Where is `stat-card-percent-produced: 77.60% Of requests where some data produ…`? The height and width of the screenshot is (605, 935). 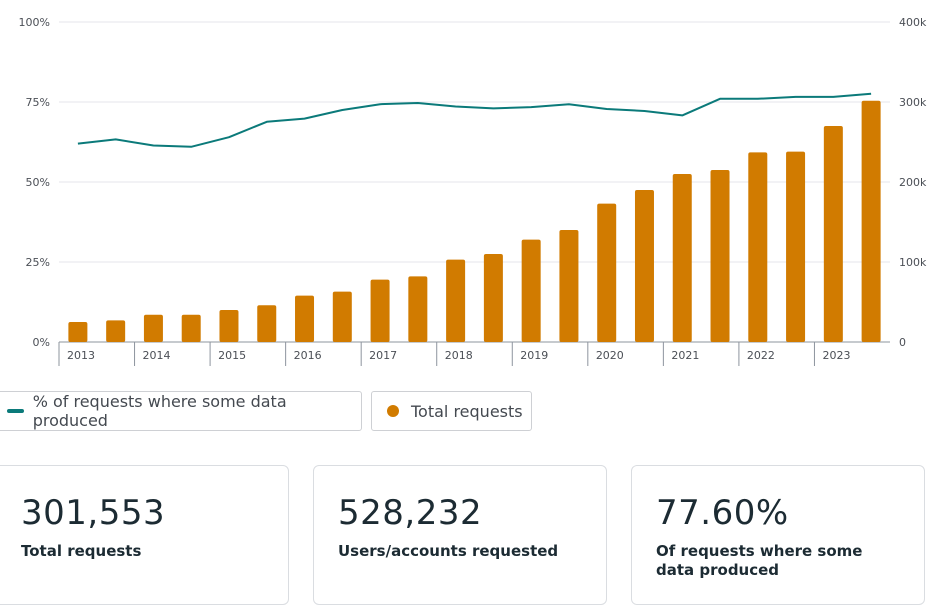 stat-card-percent-produced: 77.60% Of requests where some data produ… is located at coordinates (778, 535).